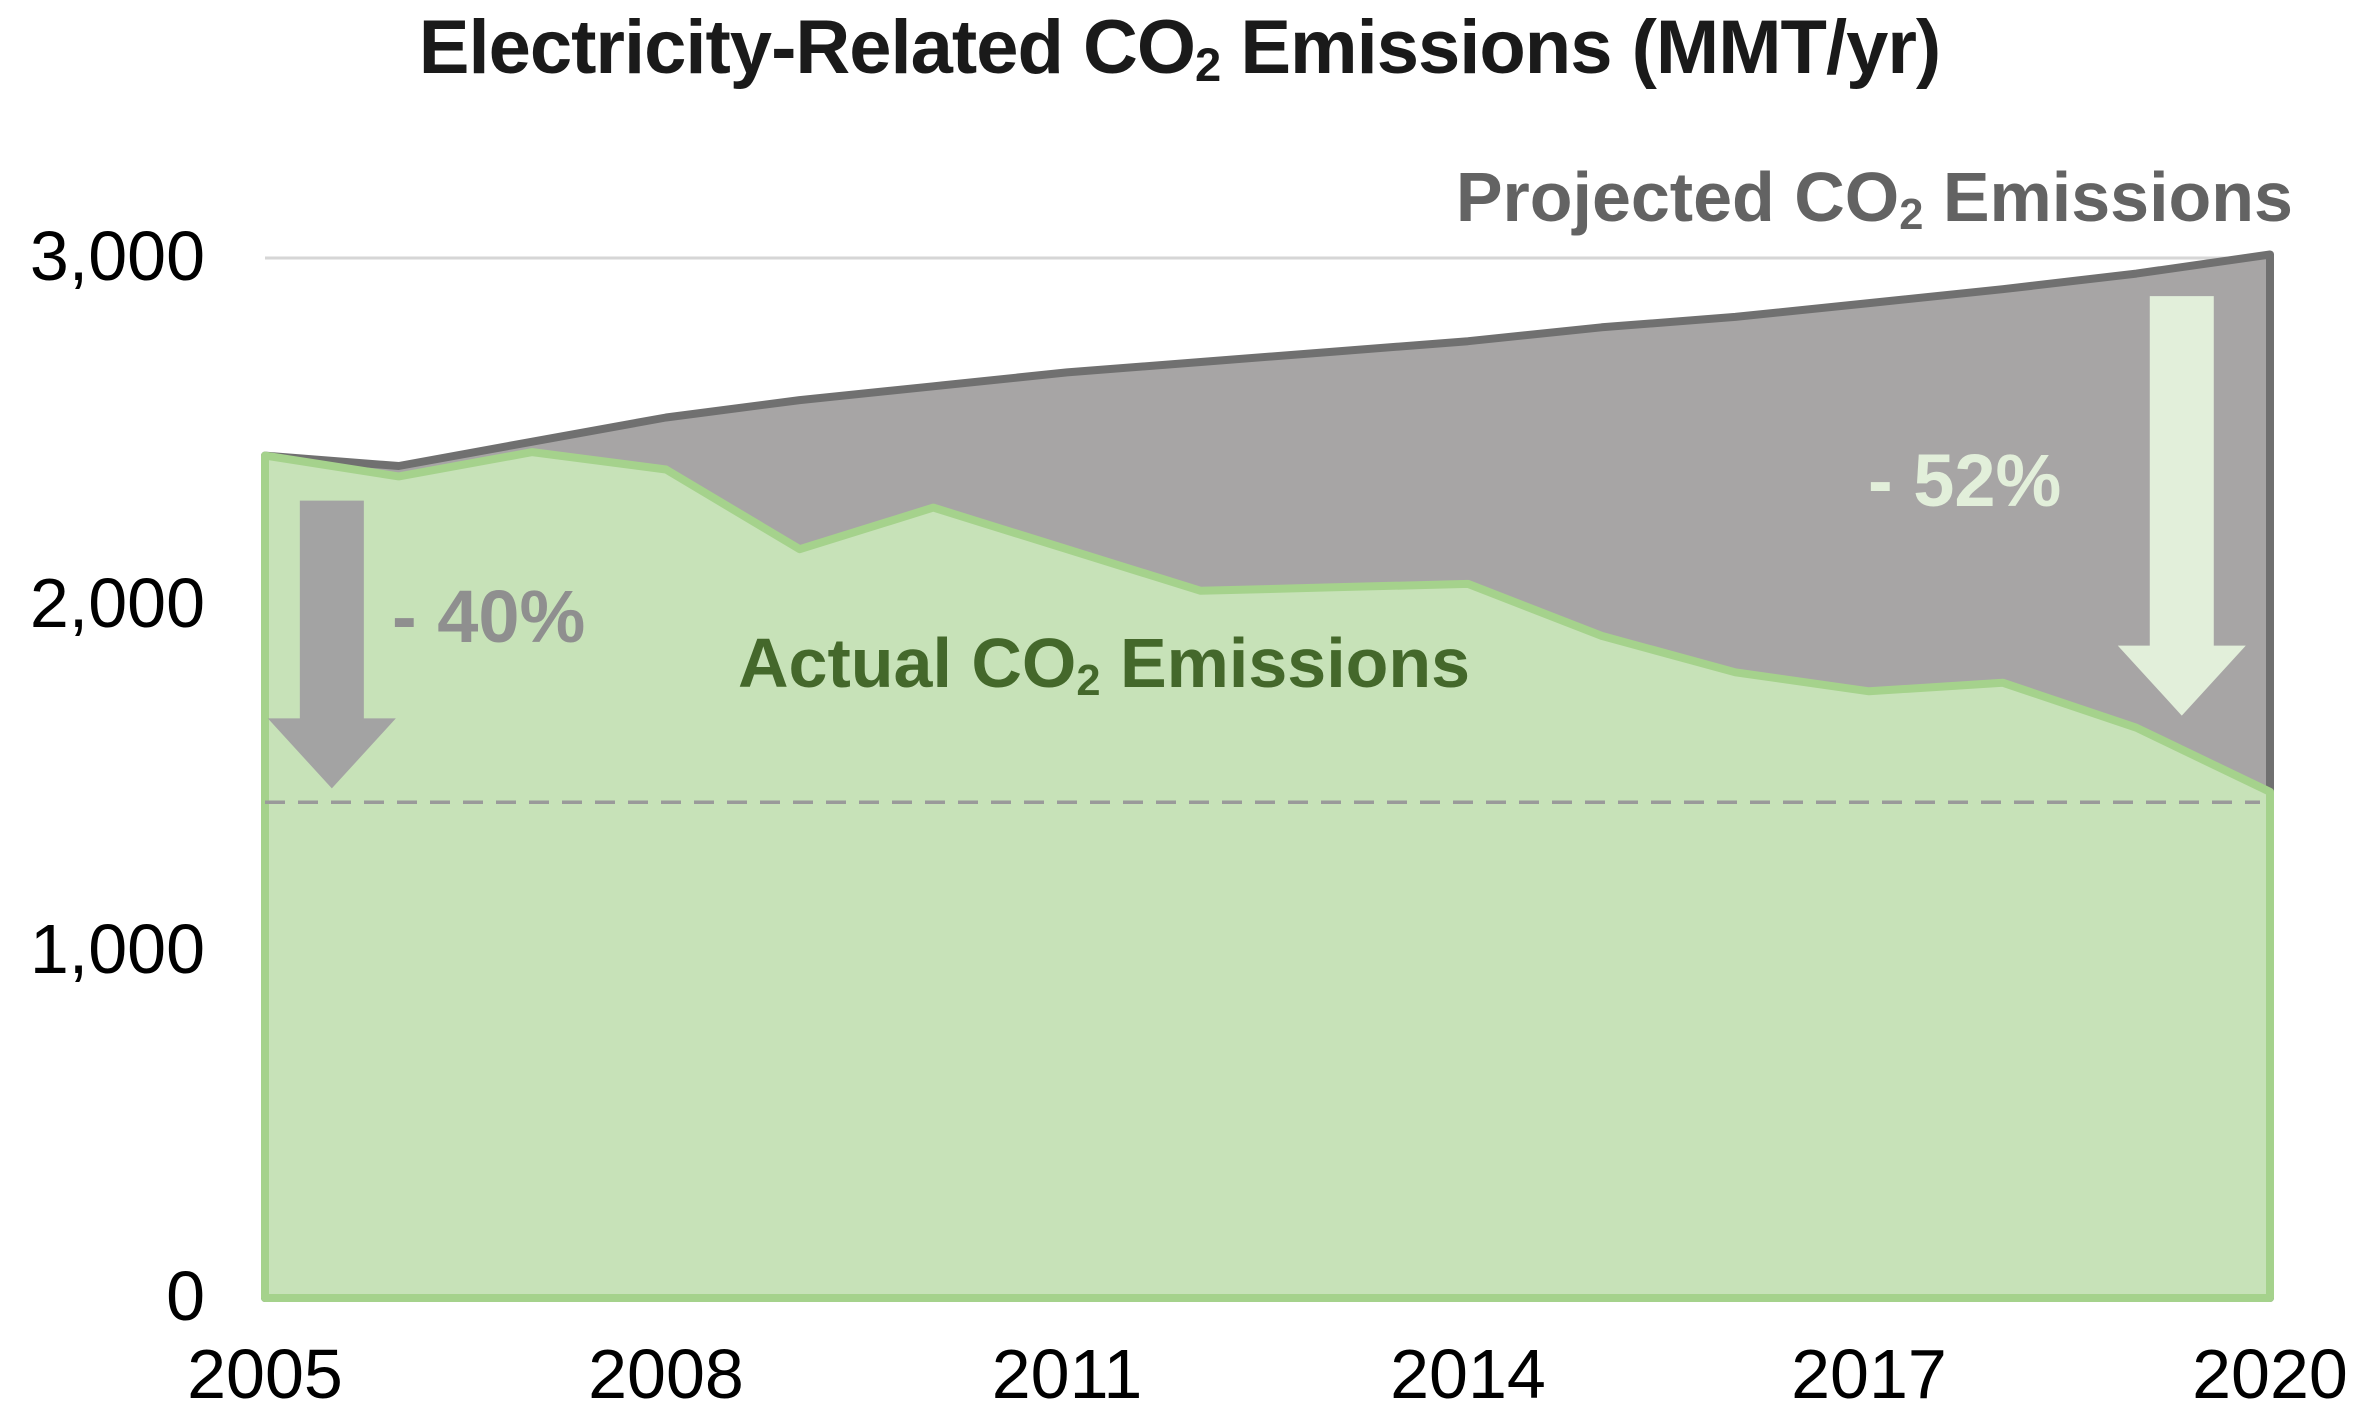 The width and height of the screenshot is (2359, 1424). Describe the element at coordinates (666, 1374) in the screenshot. I see `x-tick-label: 2008` at that location.